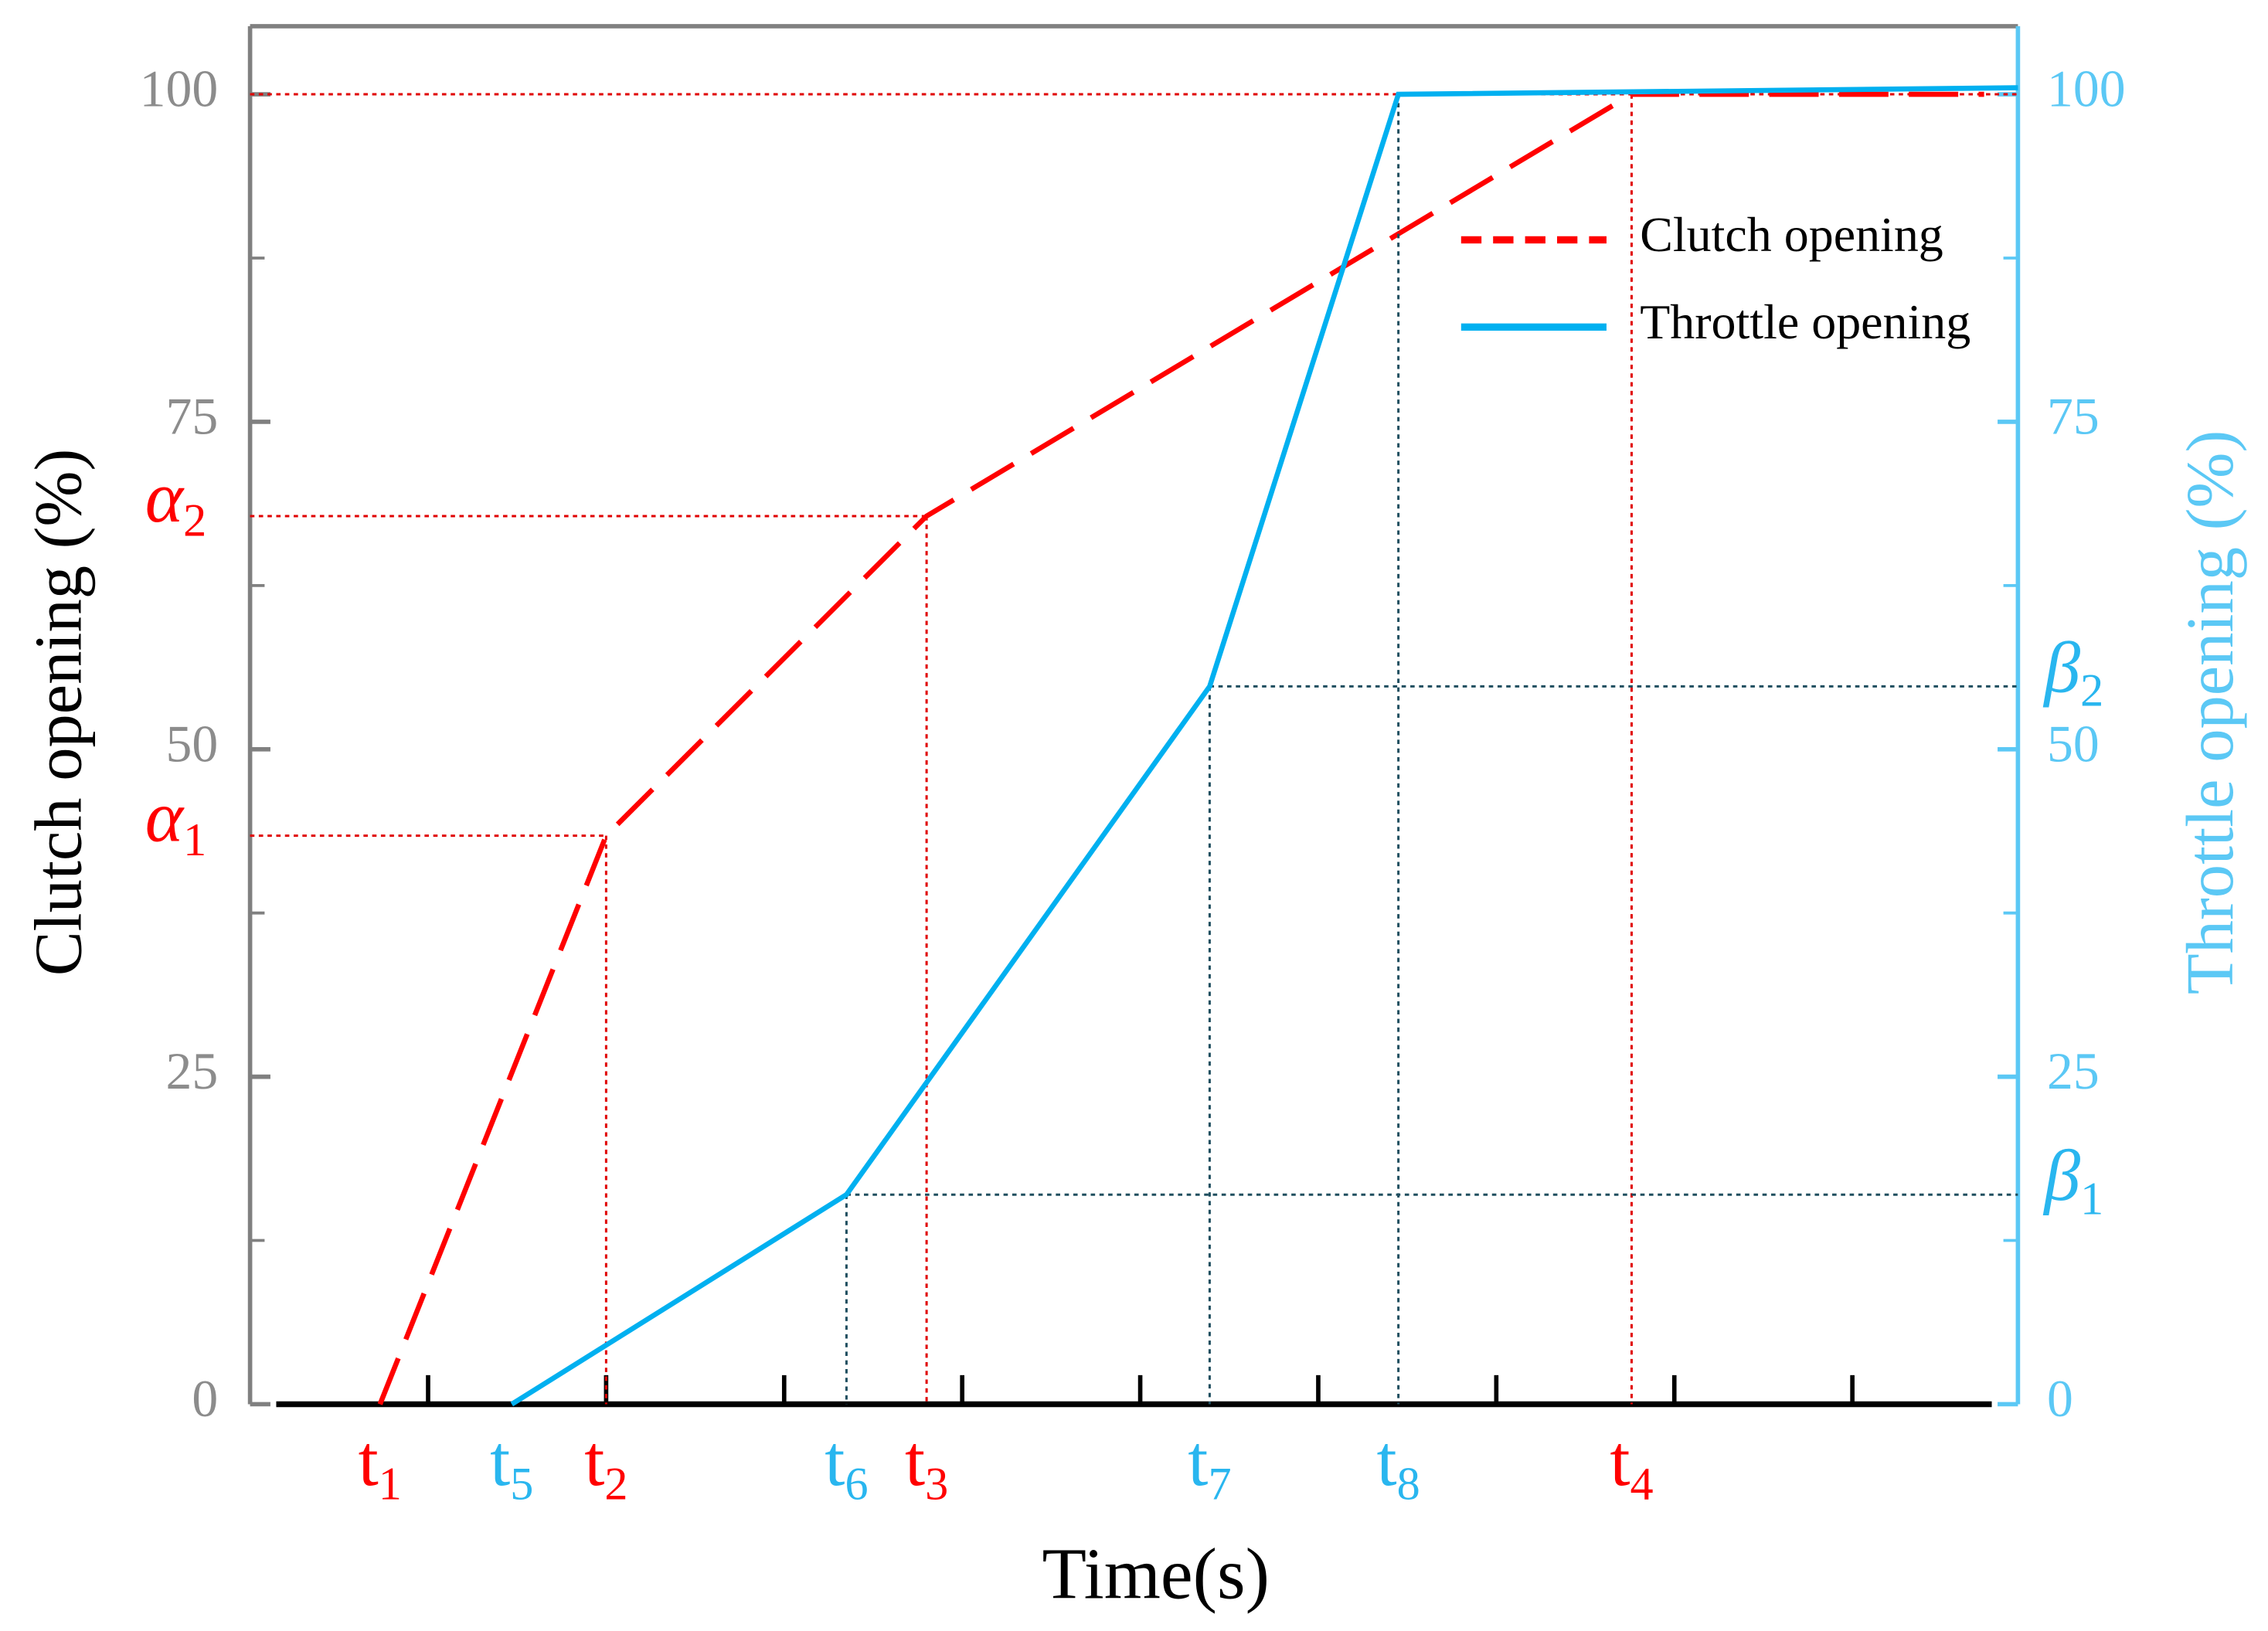 The height and width of the screenshot is (1631, 2268). Describe the element at coordinates (2210, 713) in the screenshot. I see `y2-axis-label: Throttle opening (%)` at that location.